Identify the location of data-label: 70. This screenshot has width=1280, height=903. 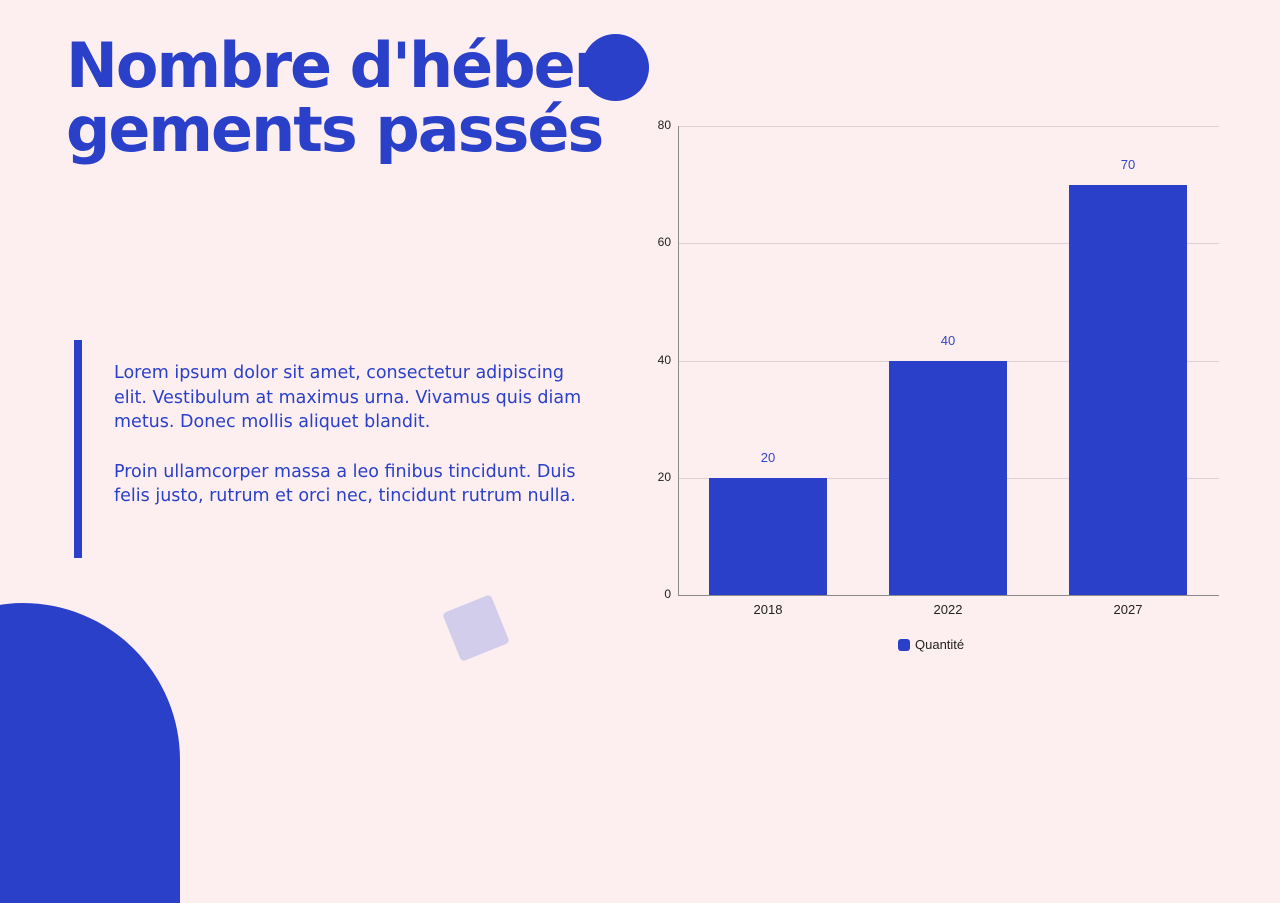
(1128, 164).